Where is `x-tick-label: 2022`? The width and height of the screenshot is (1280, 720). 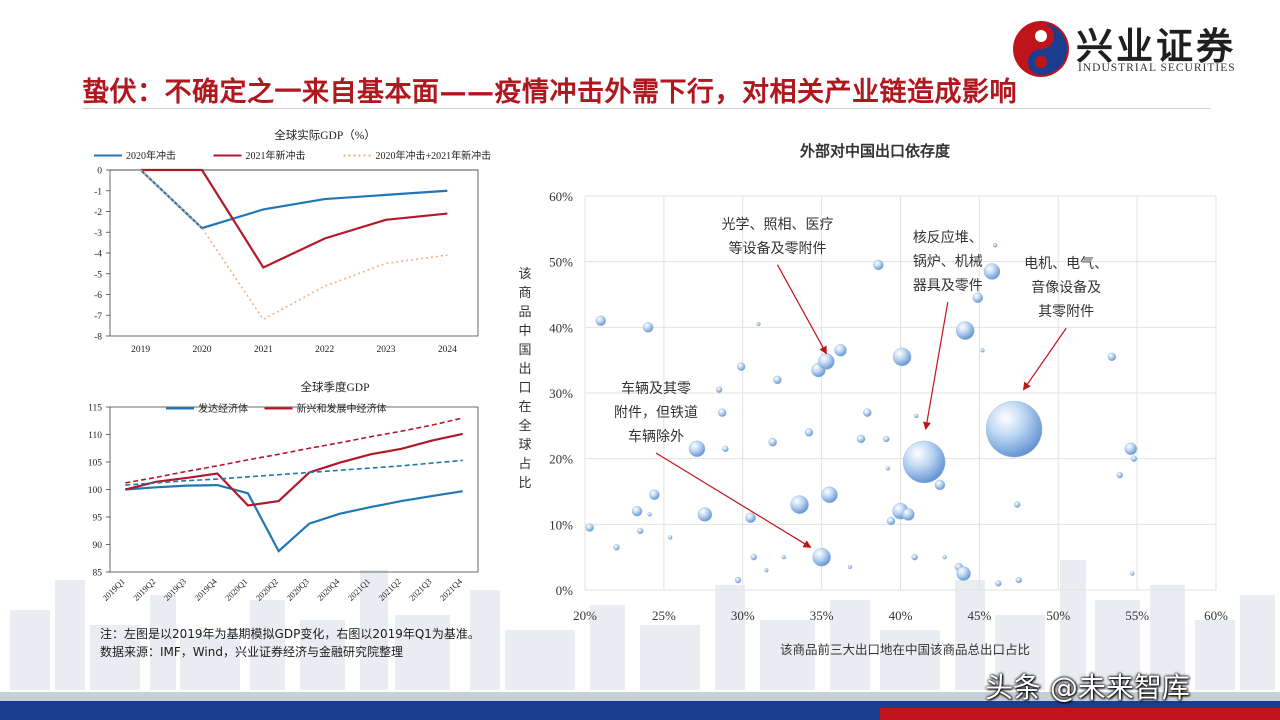
x-tick-label: 2022 is located at coordinates (324, 350).